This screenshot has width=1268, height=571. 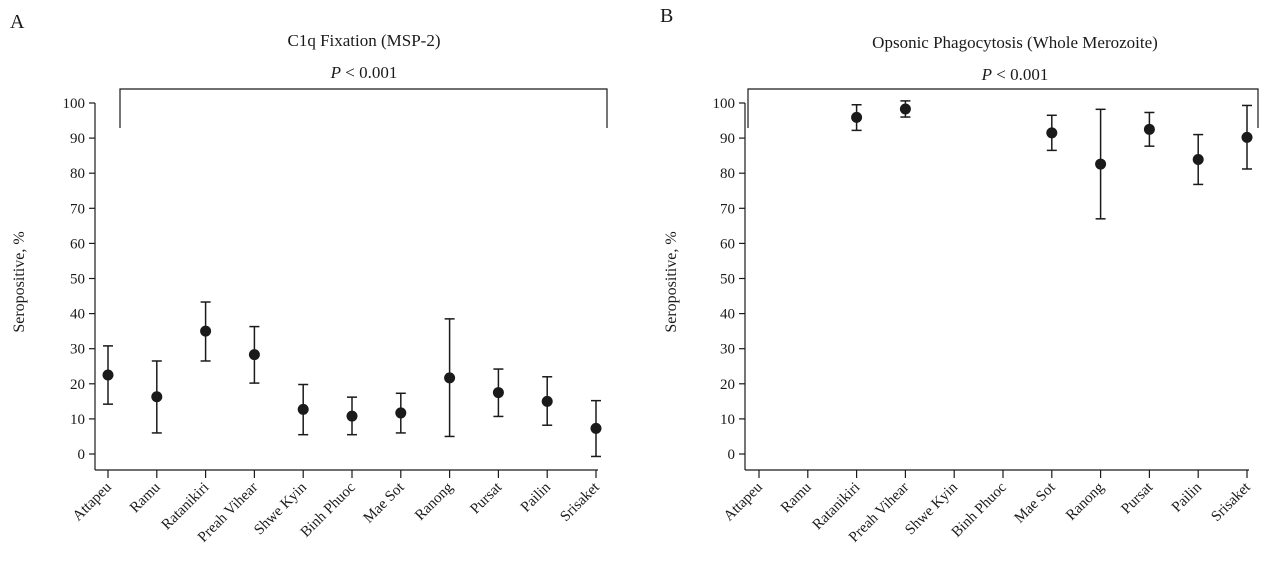 I want to click on panel-label: B, so click(x=666, y=16).